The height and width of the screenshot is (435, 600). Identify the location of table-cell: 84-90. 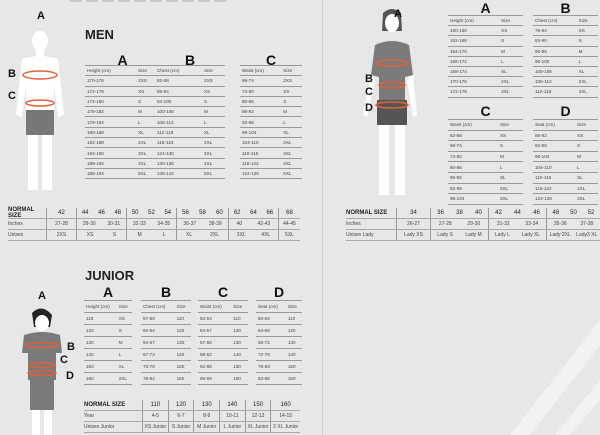
(555, 41).